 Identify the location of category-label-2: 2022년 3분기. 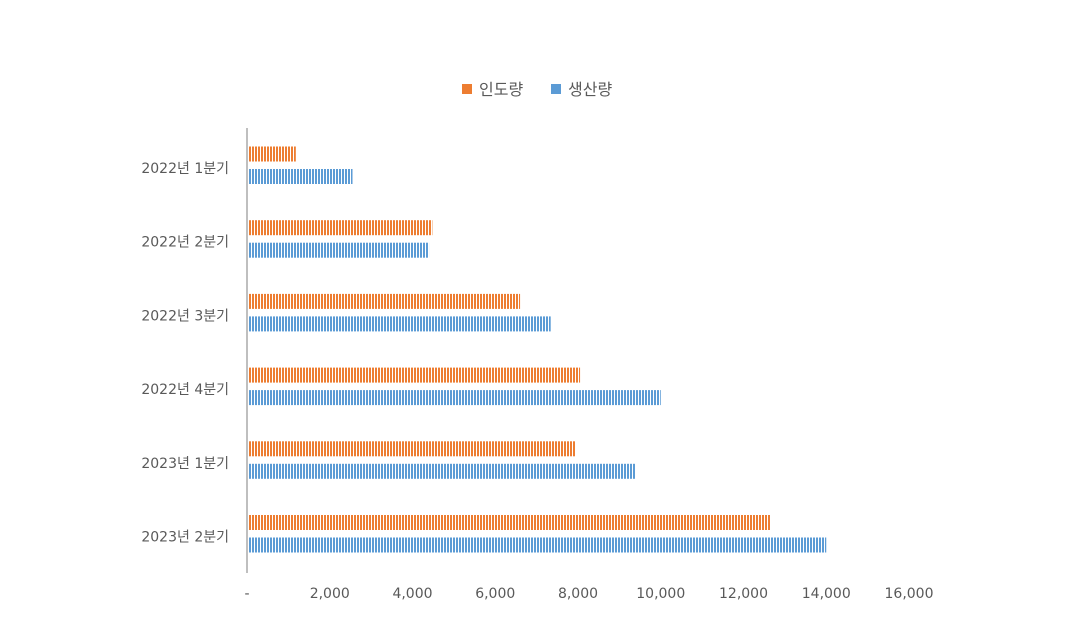
(185, 316).